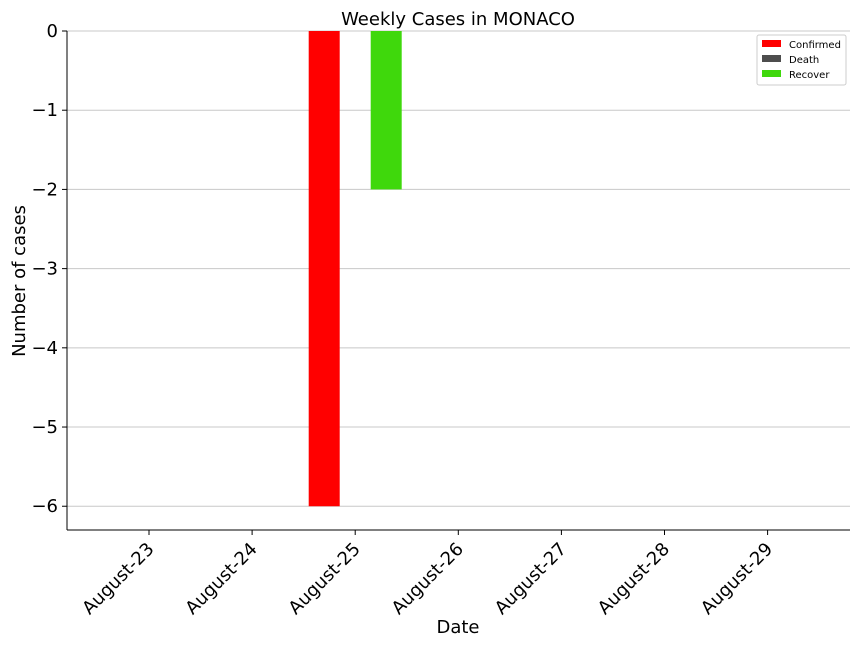  Describe the element at coordinates (44, 427) in the screenshot. I see `y-tick-label: −5` at that location.